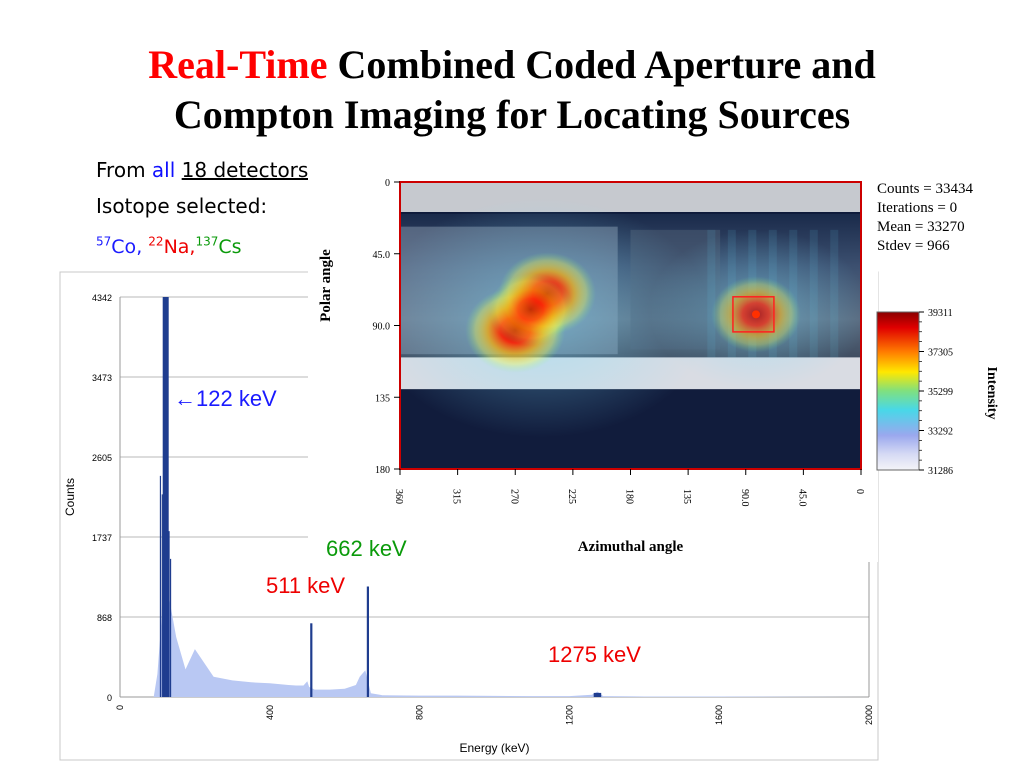 This screenshot has height=768, width=1024. I want to click on colorbar-label: Intensity, so click(991, 393).